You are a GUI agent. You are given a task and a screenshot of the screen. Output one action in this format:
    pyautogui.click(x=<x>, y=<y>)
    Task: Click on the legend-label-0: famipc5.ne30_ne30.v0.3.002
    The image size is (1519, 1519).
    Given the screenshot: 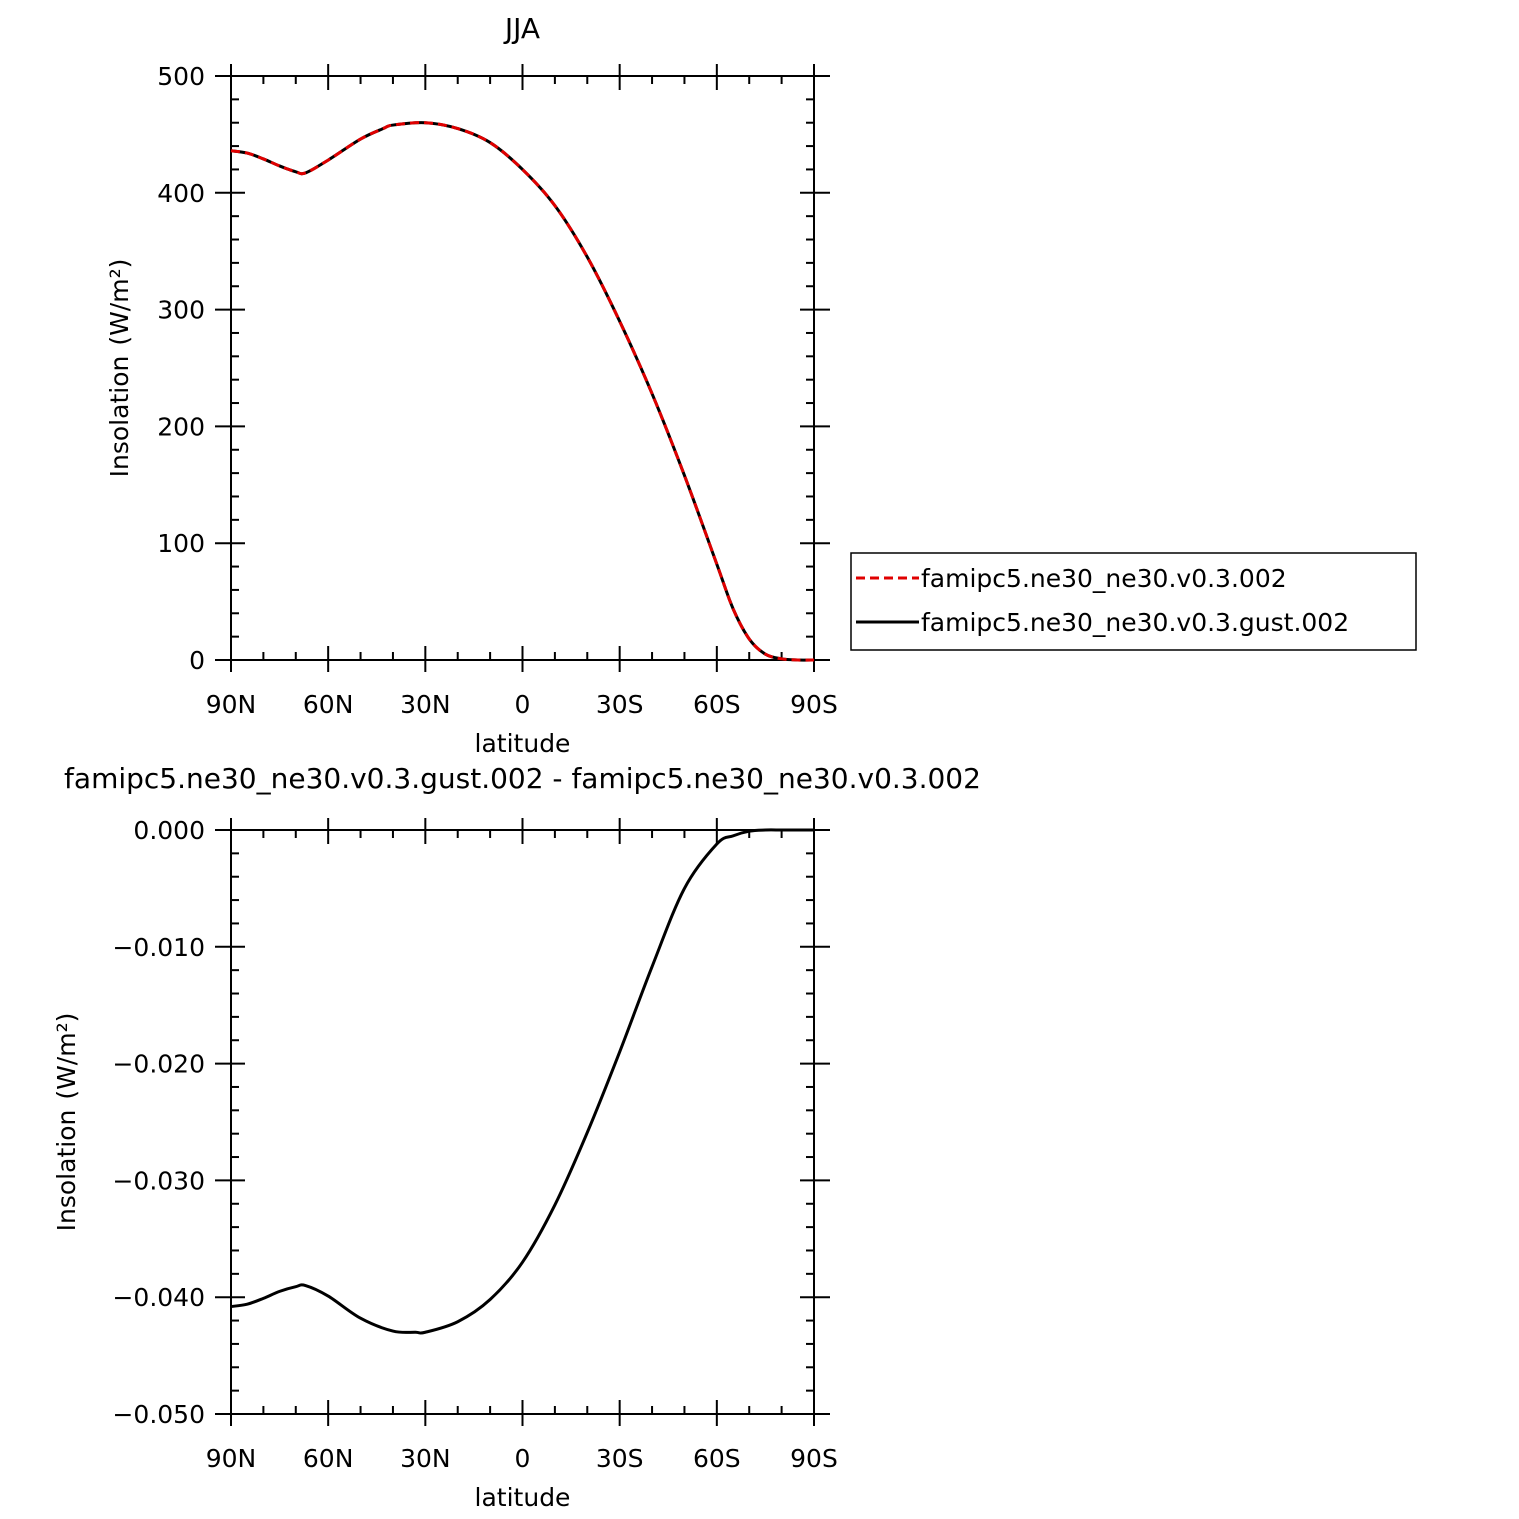 What is the action you would take?
    pyautogui.click(x=1104, y=578)
    